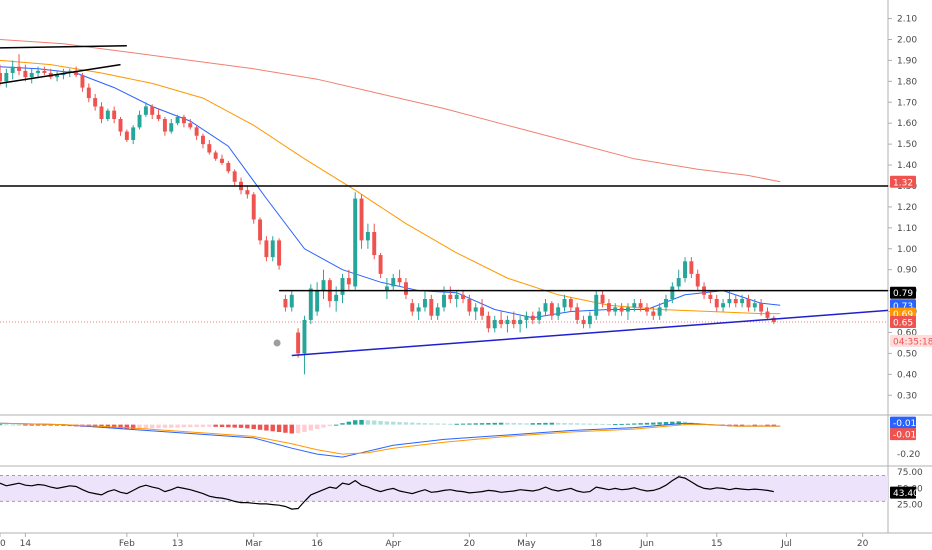 The image size is (932, 550). What do you see at coordinates (390, 438) in the screenshot?
I see `macd-panel` at bounding box center [390, 438].